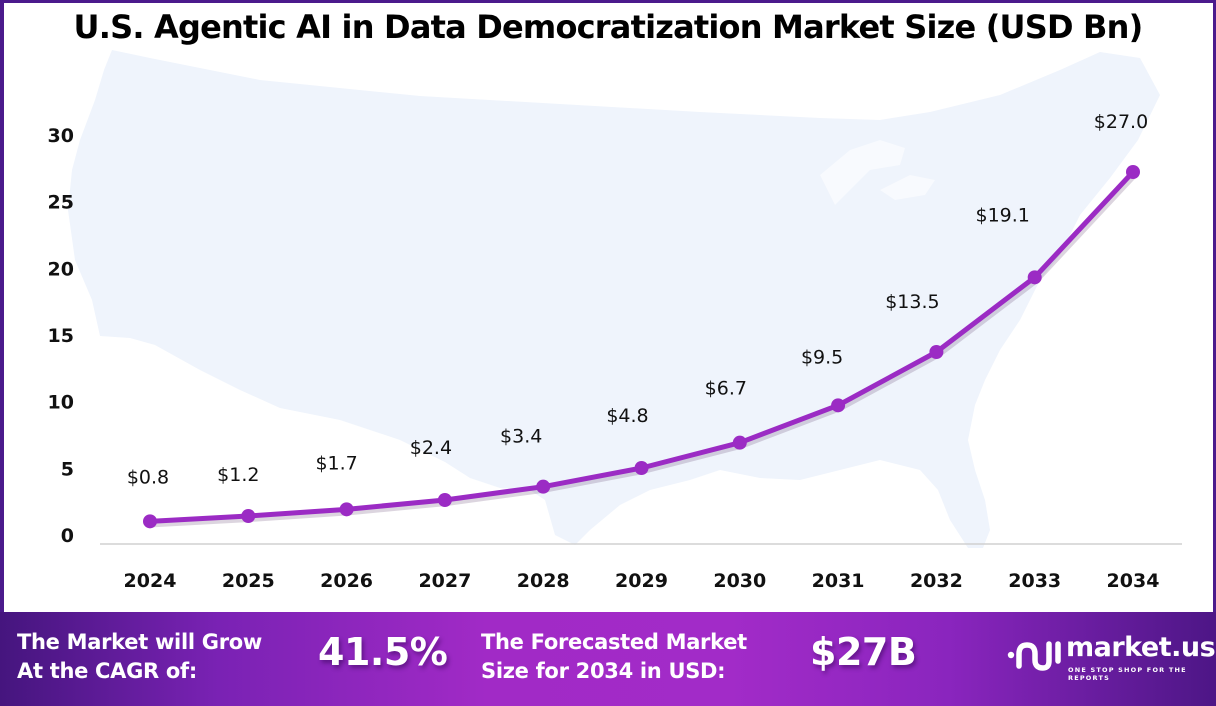 This screenshot has width=1216, height=706. I want to click on cagr-value: 41.5%, so click(383, 652).